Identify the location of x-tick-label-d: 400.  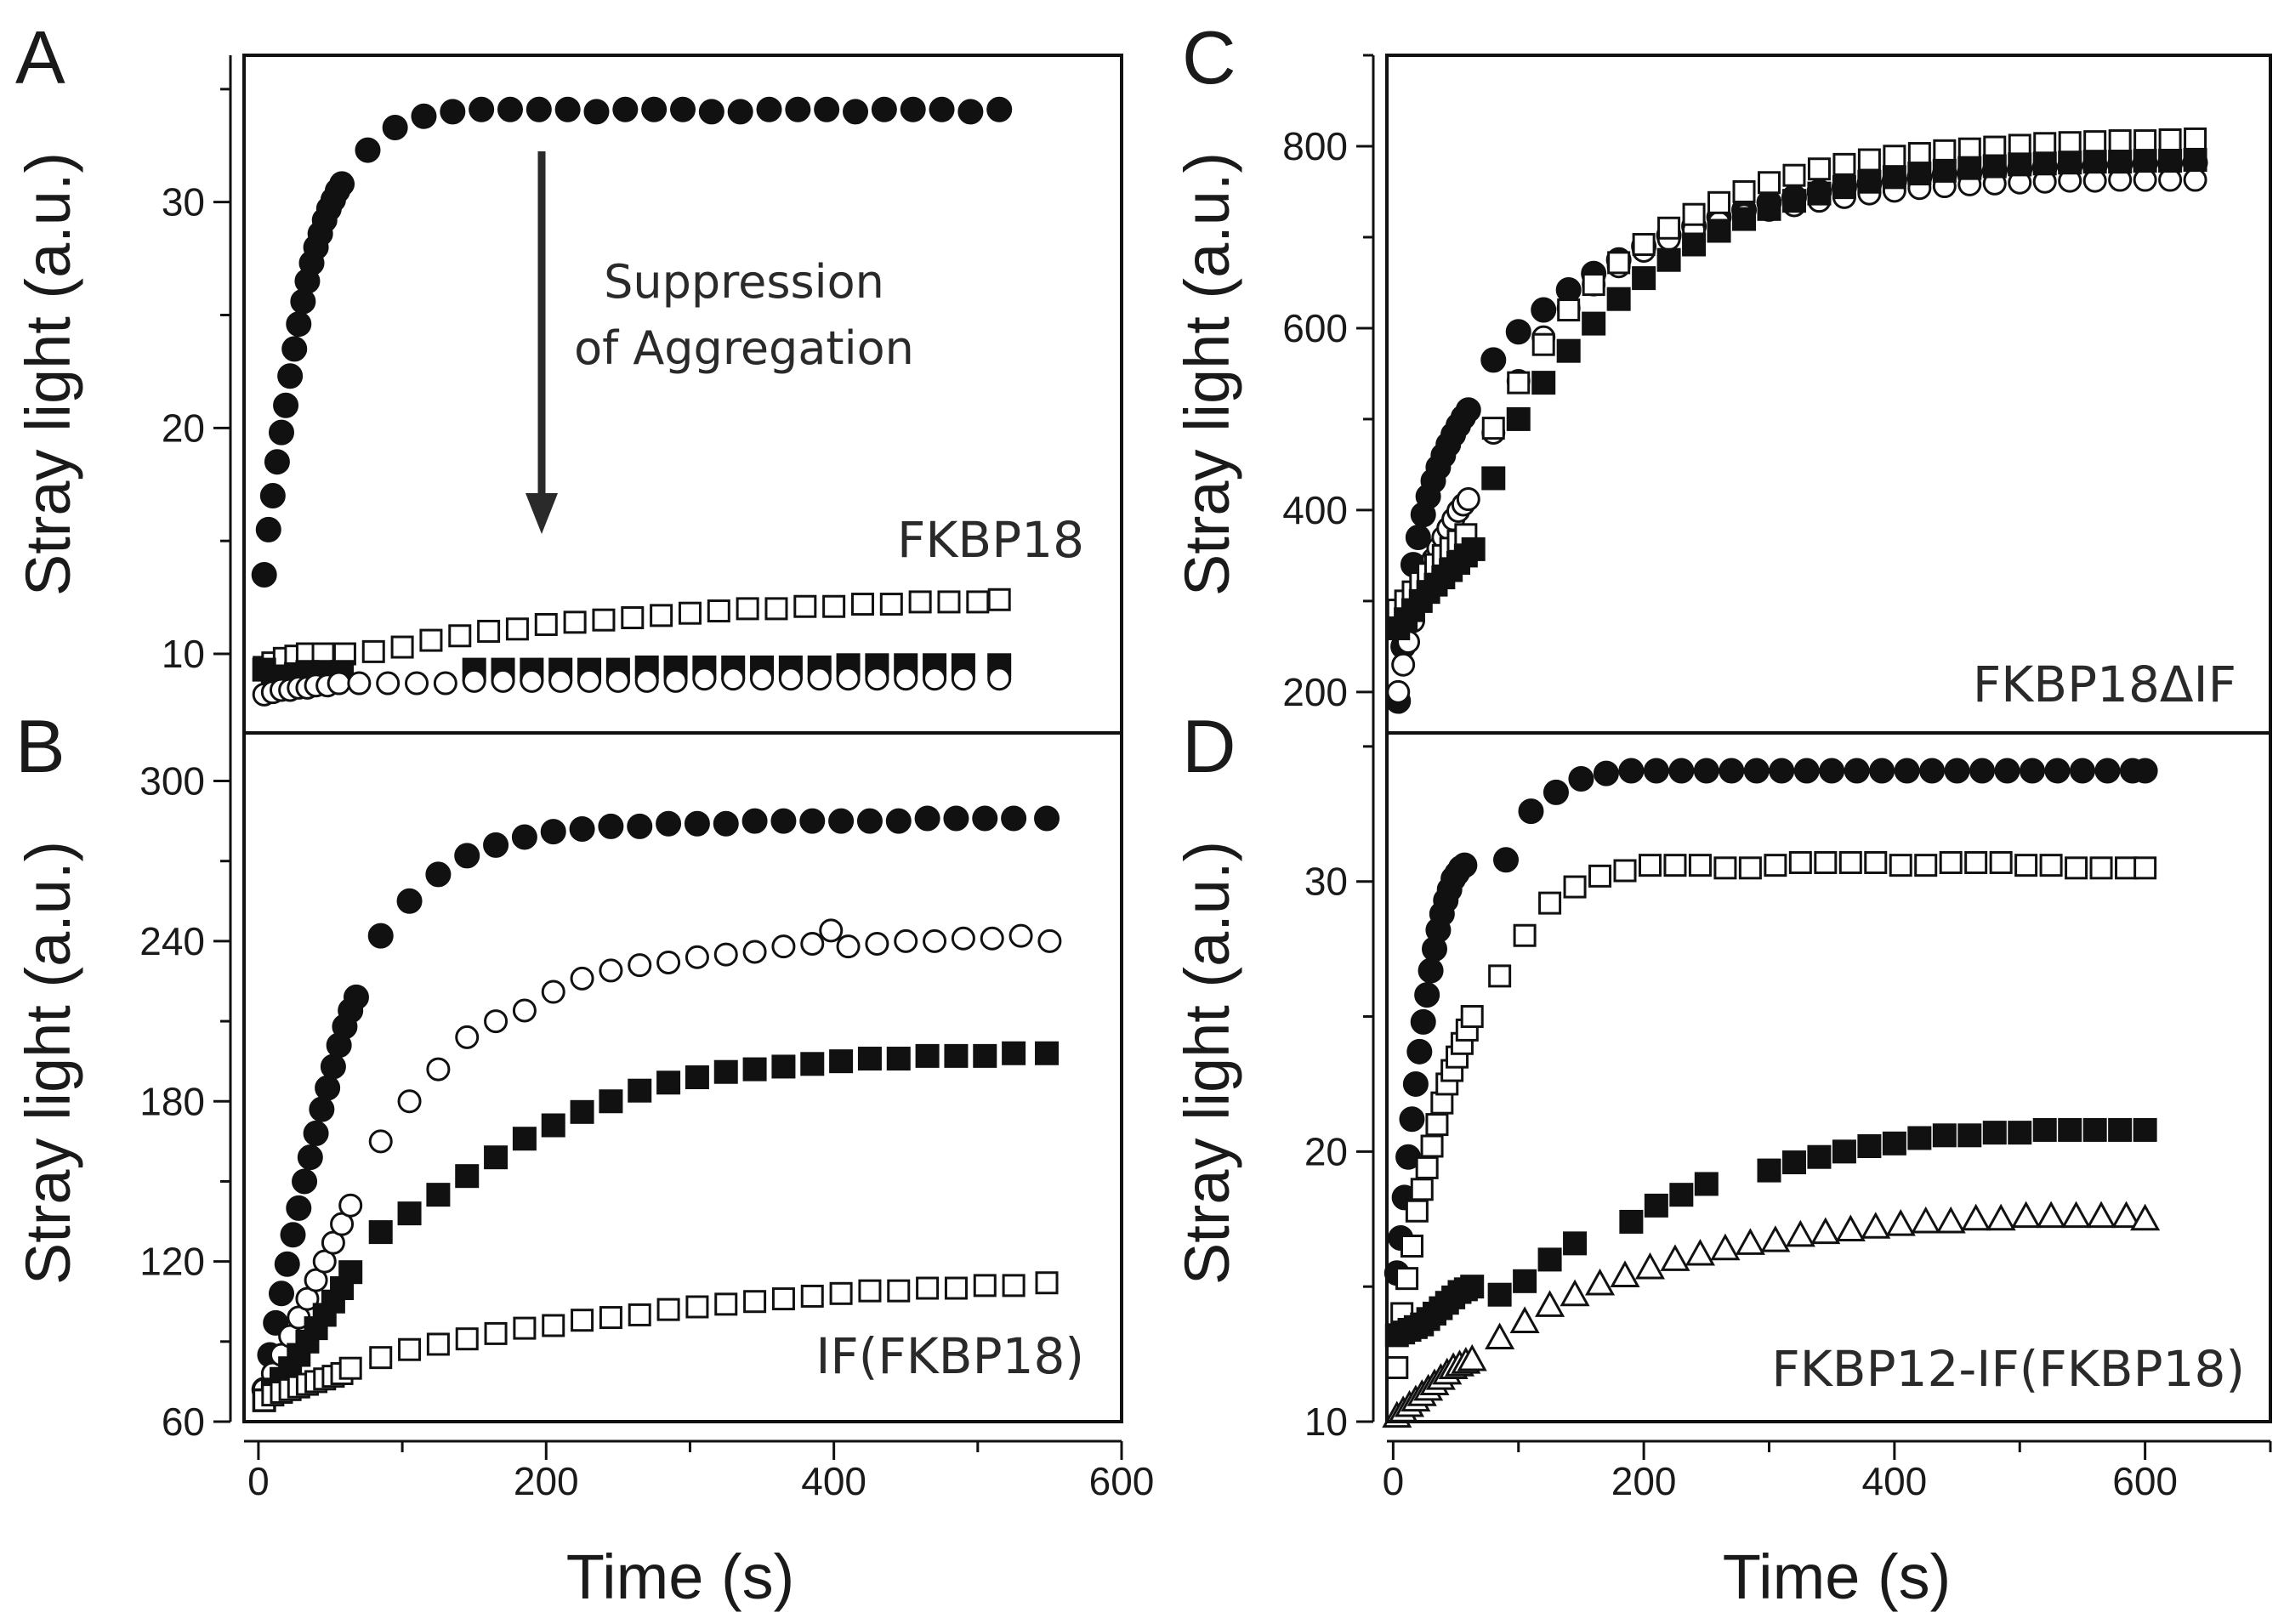
(1894, 1481).